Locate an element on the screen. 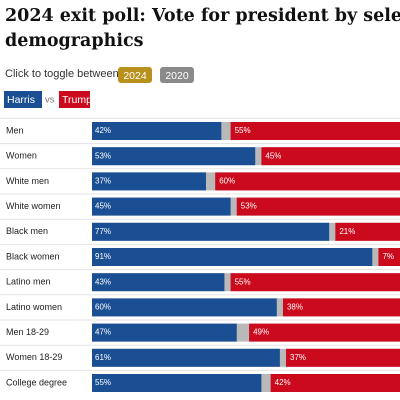  value-label: 7% is located at coordinates (388, 256).